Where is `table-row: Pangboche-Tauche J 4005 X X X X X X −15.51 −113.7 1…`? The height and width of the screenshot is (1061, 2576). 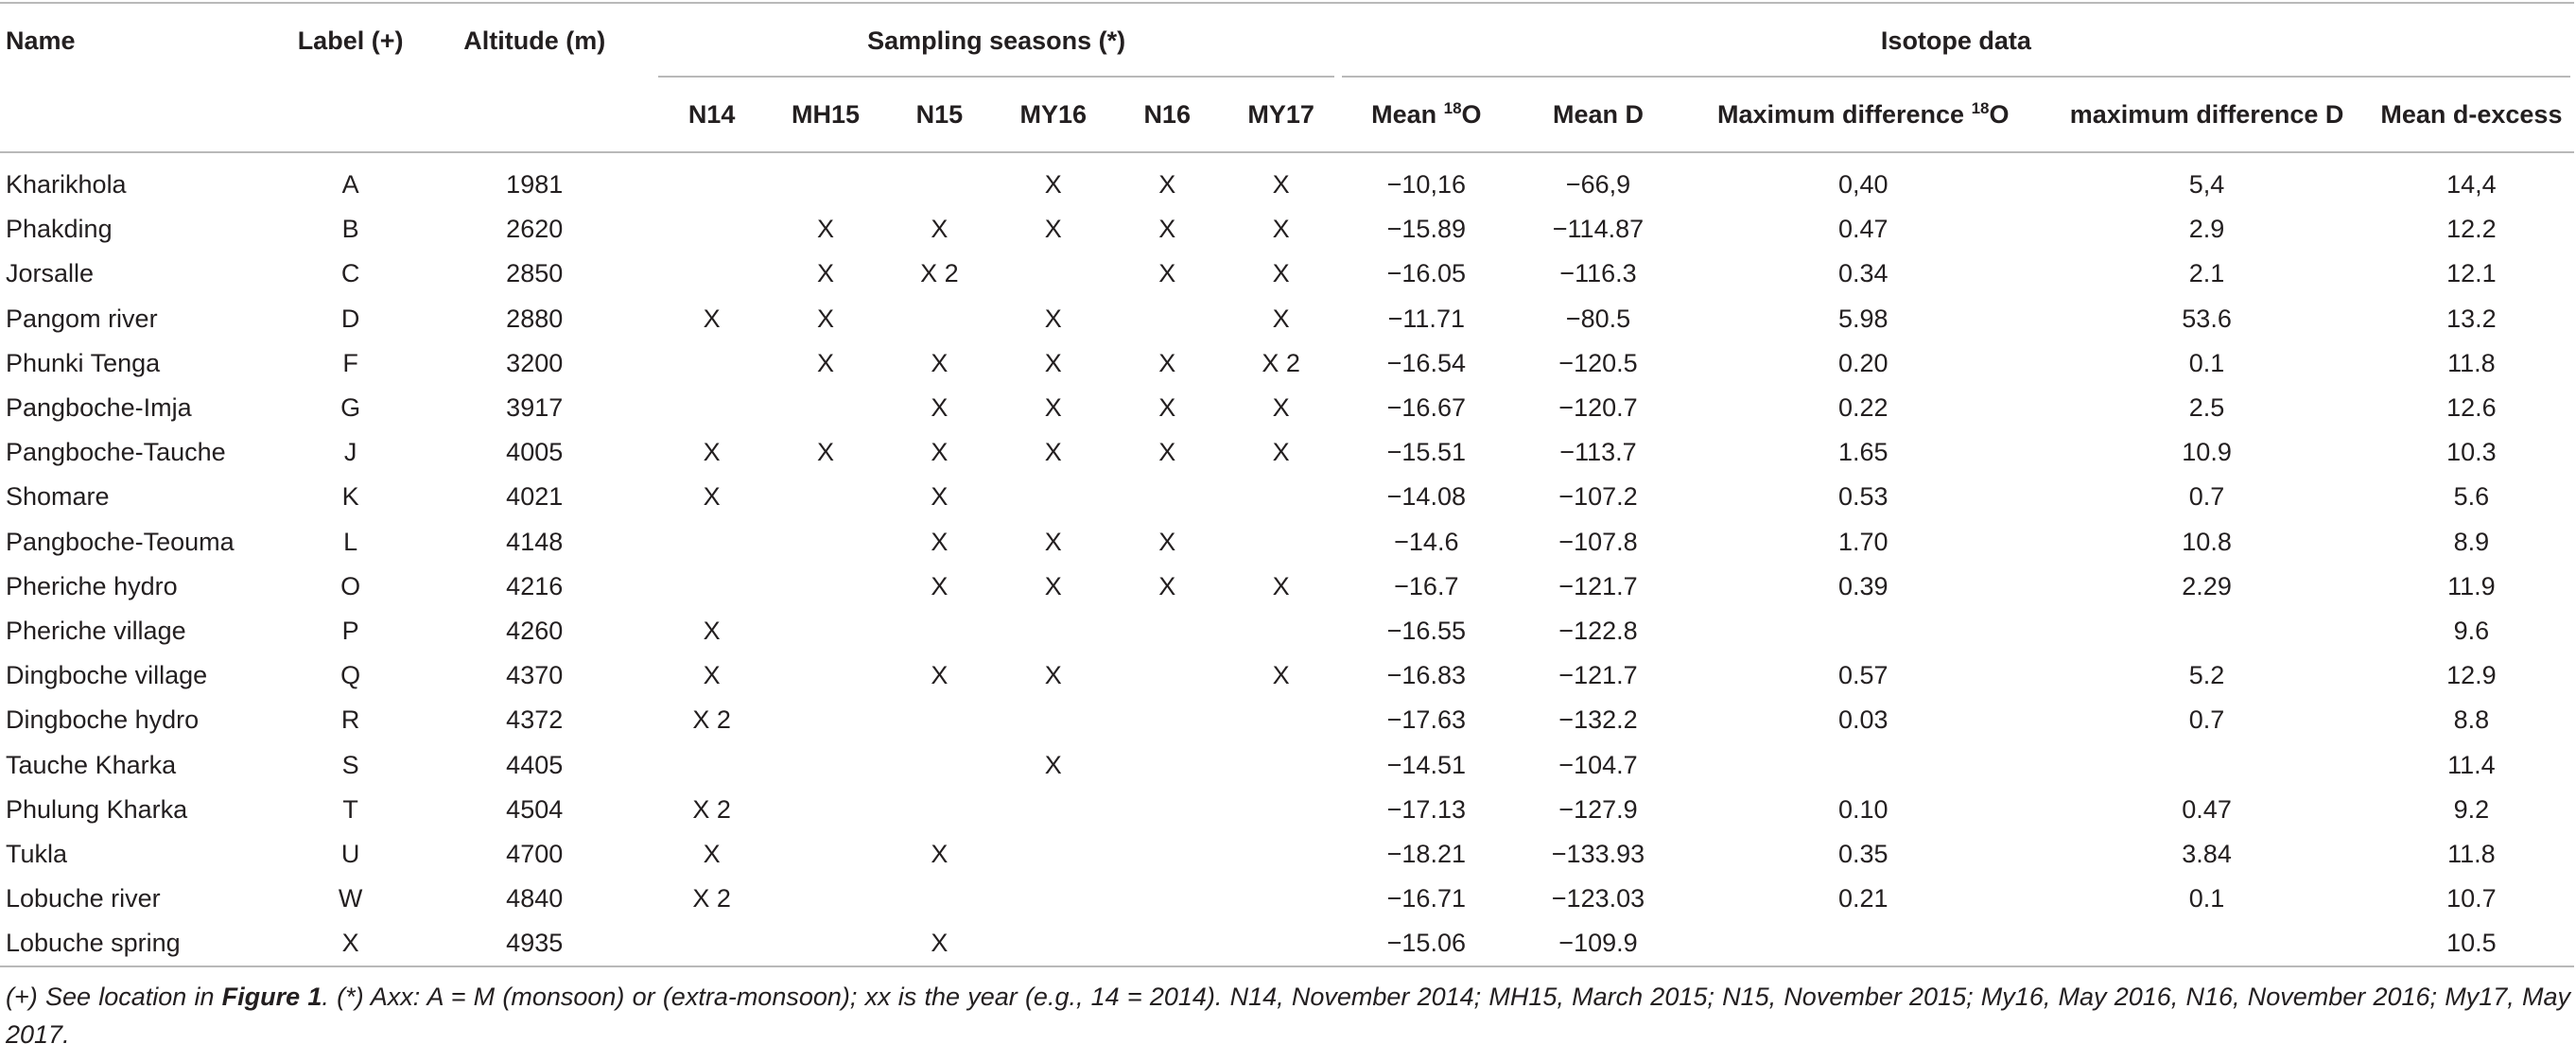
table-row: Pangboche-Tauche J 4005 X X X X X X −15.51 −113.7 1… is located at coordinates (1287, 453).